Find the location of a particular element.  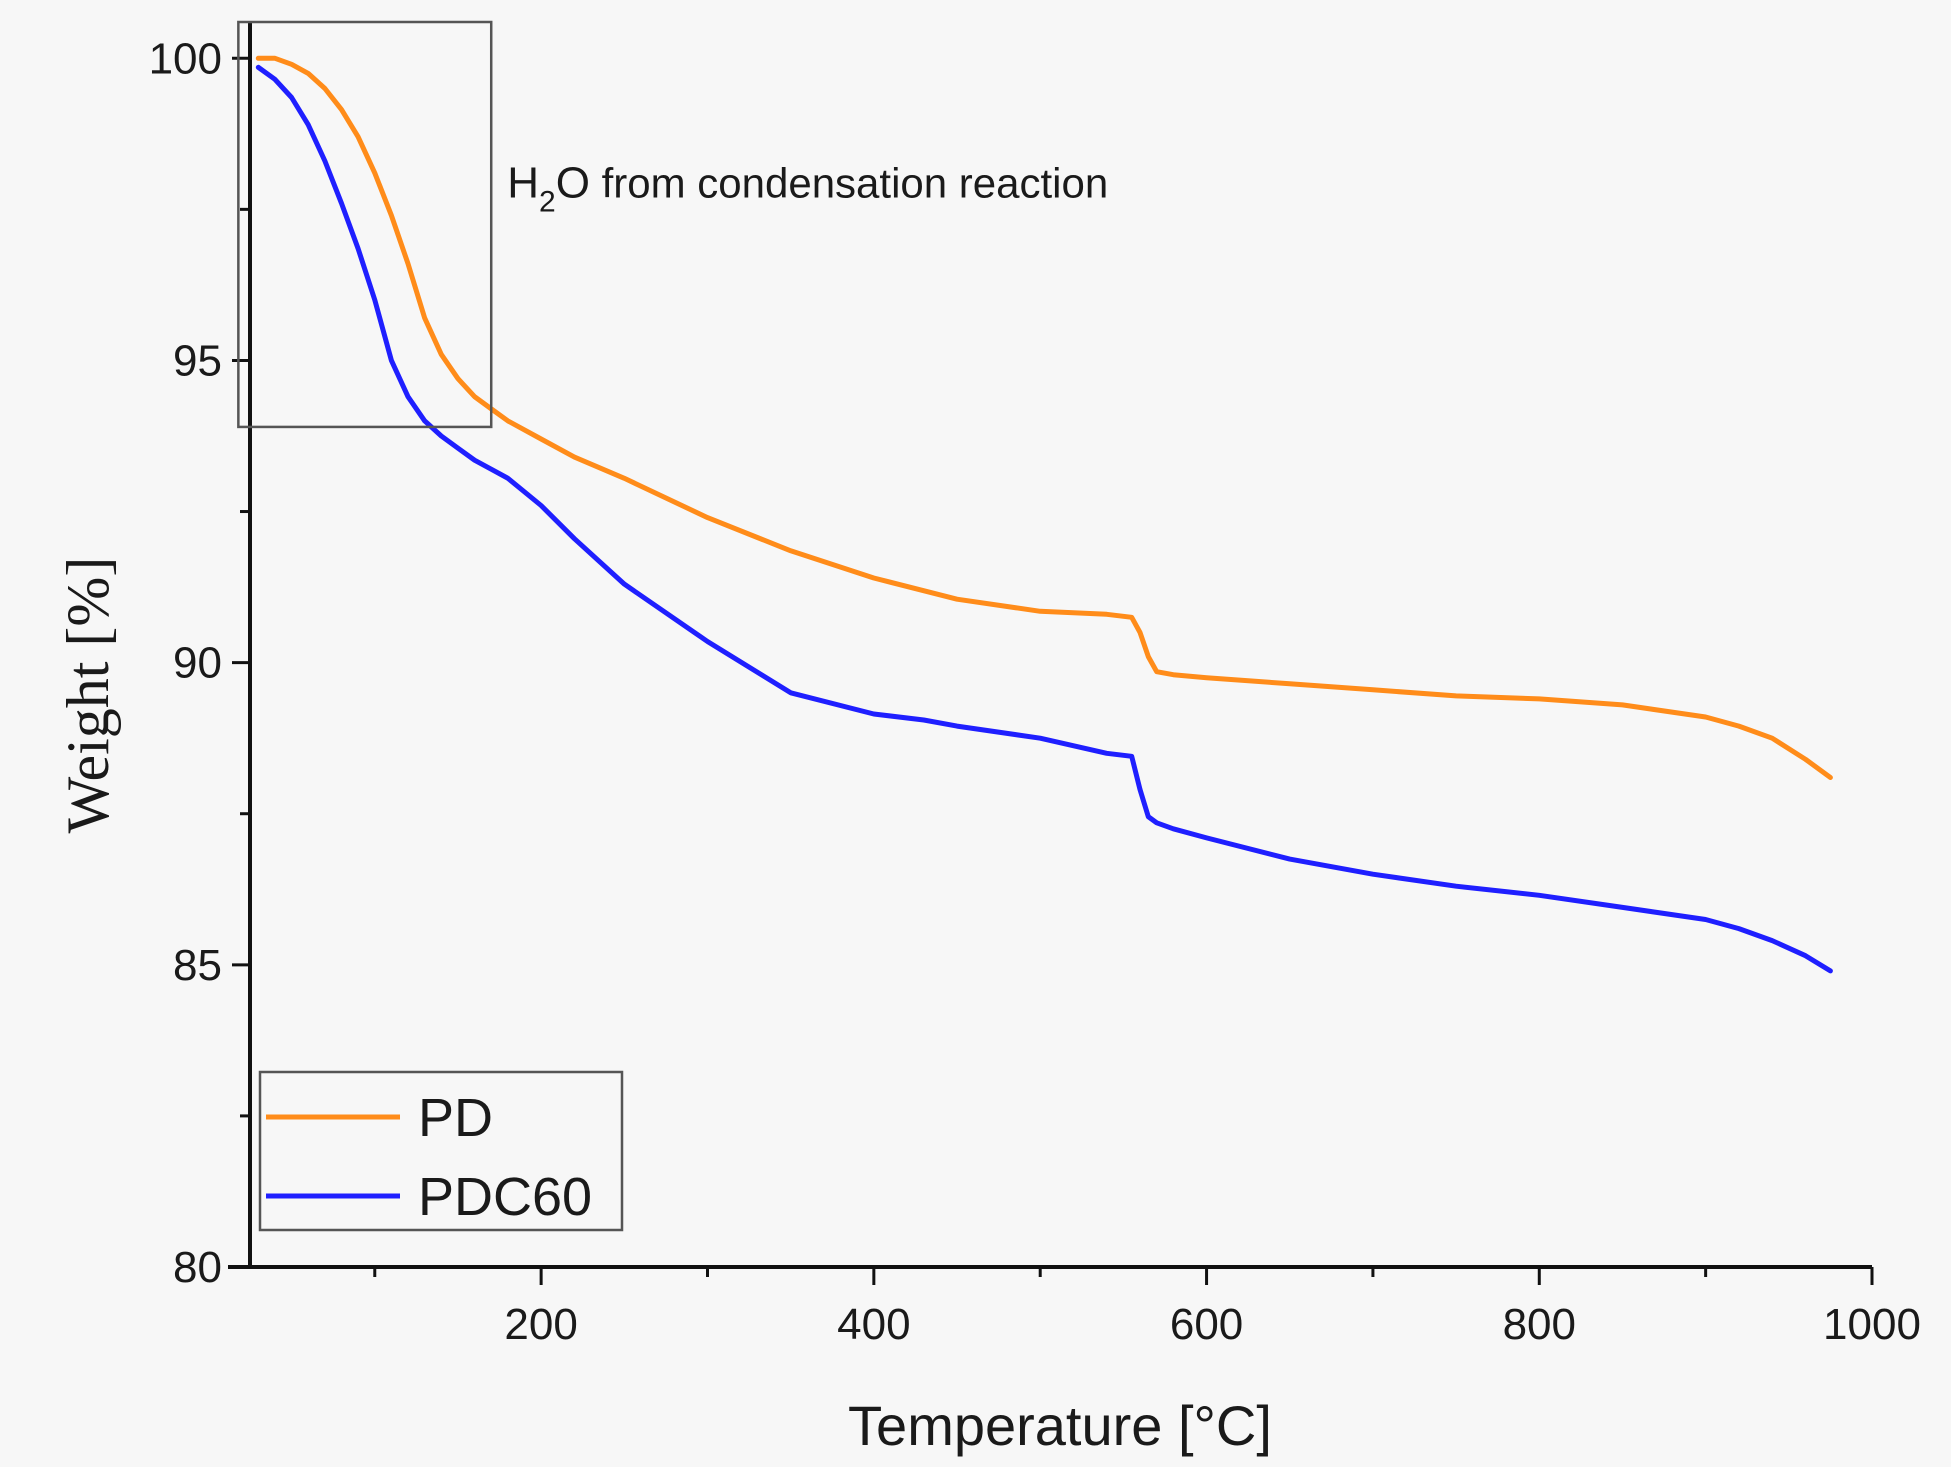

x-tick-label: 200 is located at coordinates (540, 1324).